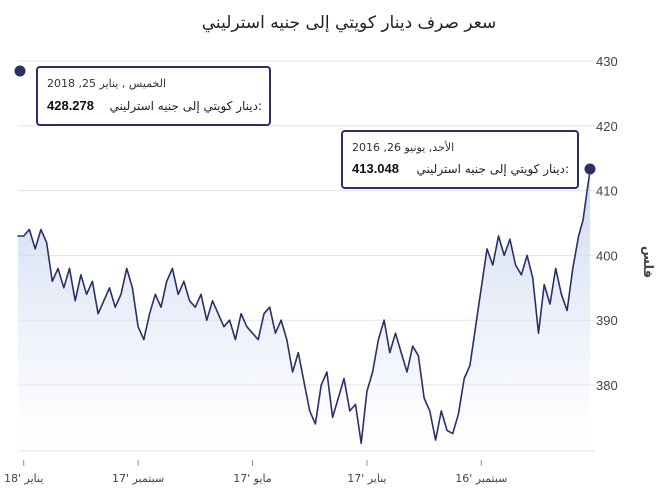  What do you see at coordinates (607, 385) in the screenshot?
I see `y-tick-label: 380` at bounding box center [607, 385].